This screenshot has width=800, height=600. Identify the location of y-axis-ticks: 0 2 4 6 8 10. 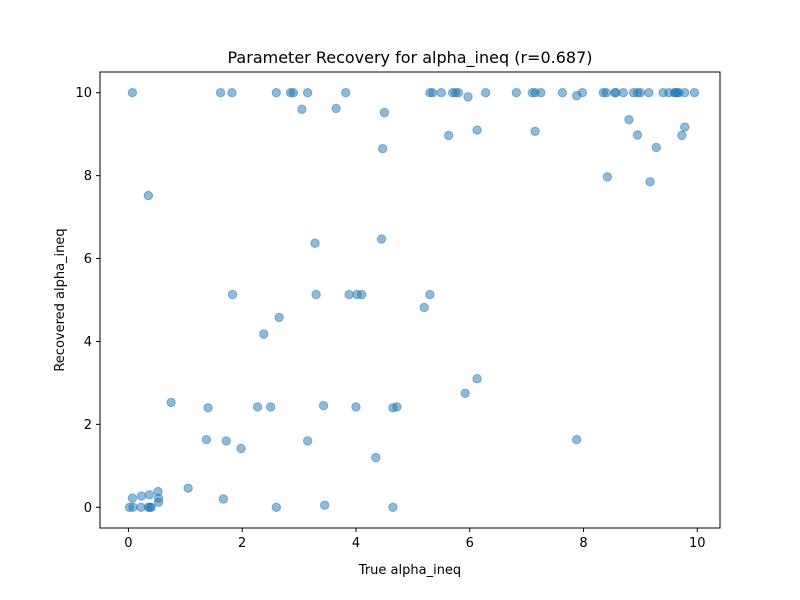
(87, 301).